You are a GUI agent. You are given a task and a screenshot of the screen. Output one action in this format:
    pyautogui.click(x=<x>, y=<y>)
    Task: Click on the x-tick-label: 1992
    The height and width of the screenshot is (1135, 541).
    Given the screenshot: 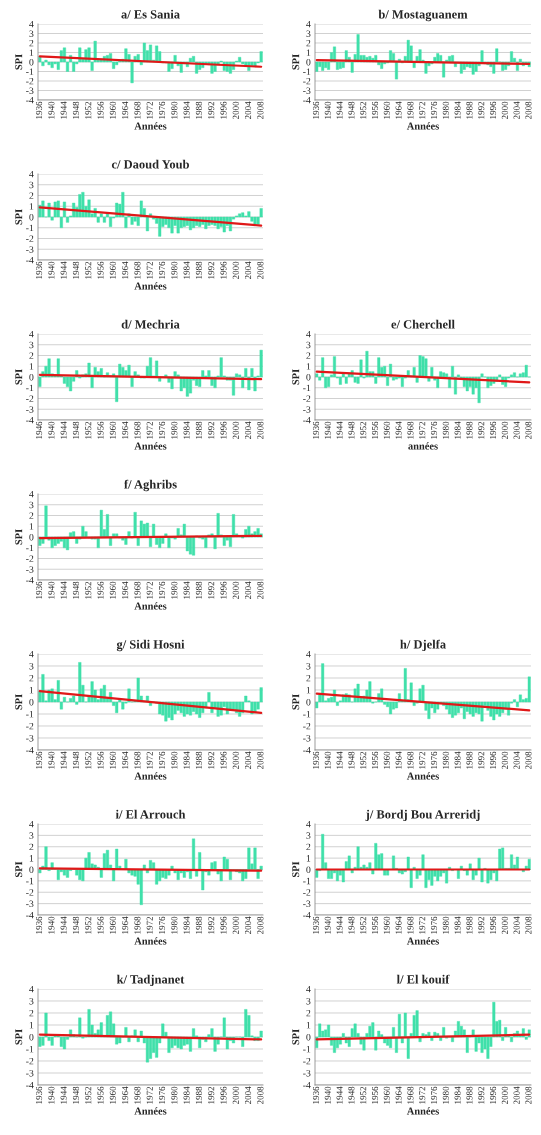 What is the action you would take?
    pyautogui.click(x=211, y=1095)
    